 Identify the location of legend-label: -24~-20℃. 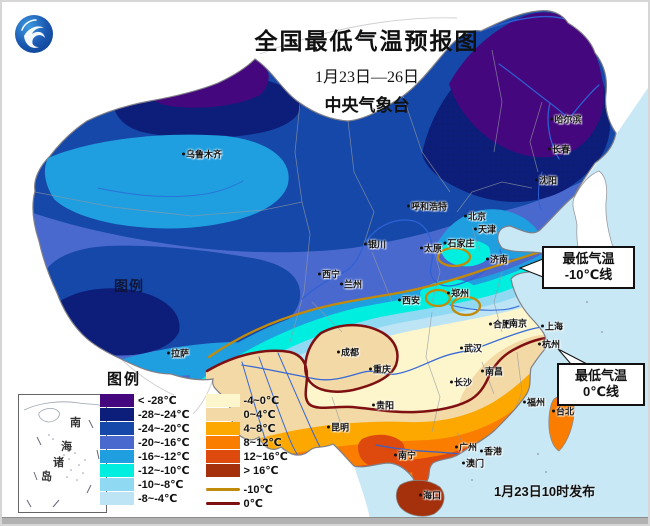
(164, 428).